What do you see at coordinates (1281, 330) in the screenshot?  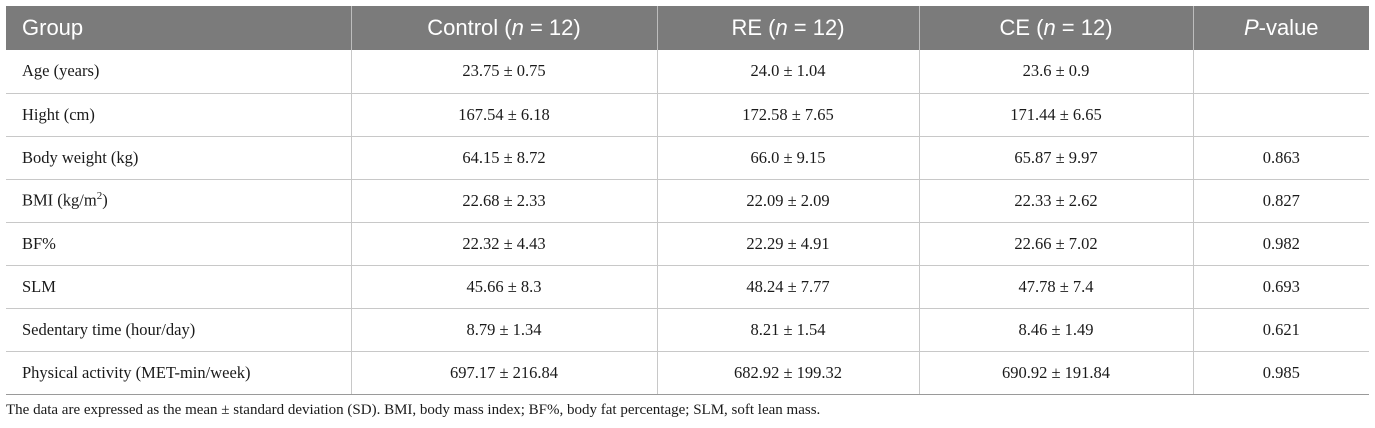 I see `cell-p-value: 0.621` at bounding box center [1281, 330].